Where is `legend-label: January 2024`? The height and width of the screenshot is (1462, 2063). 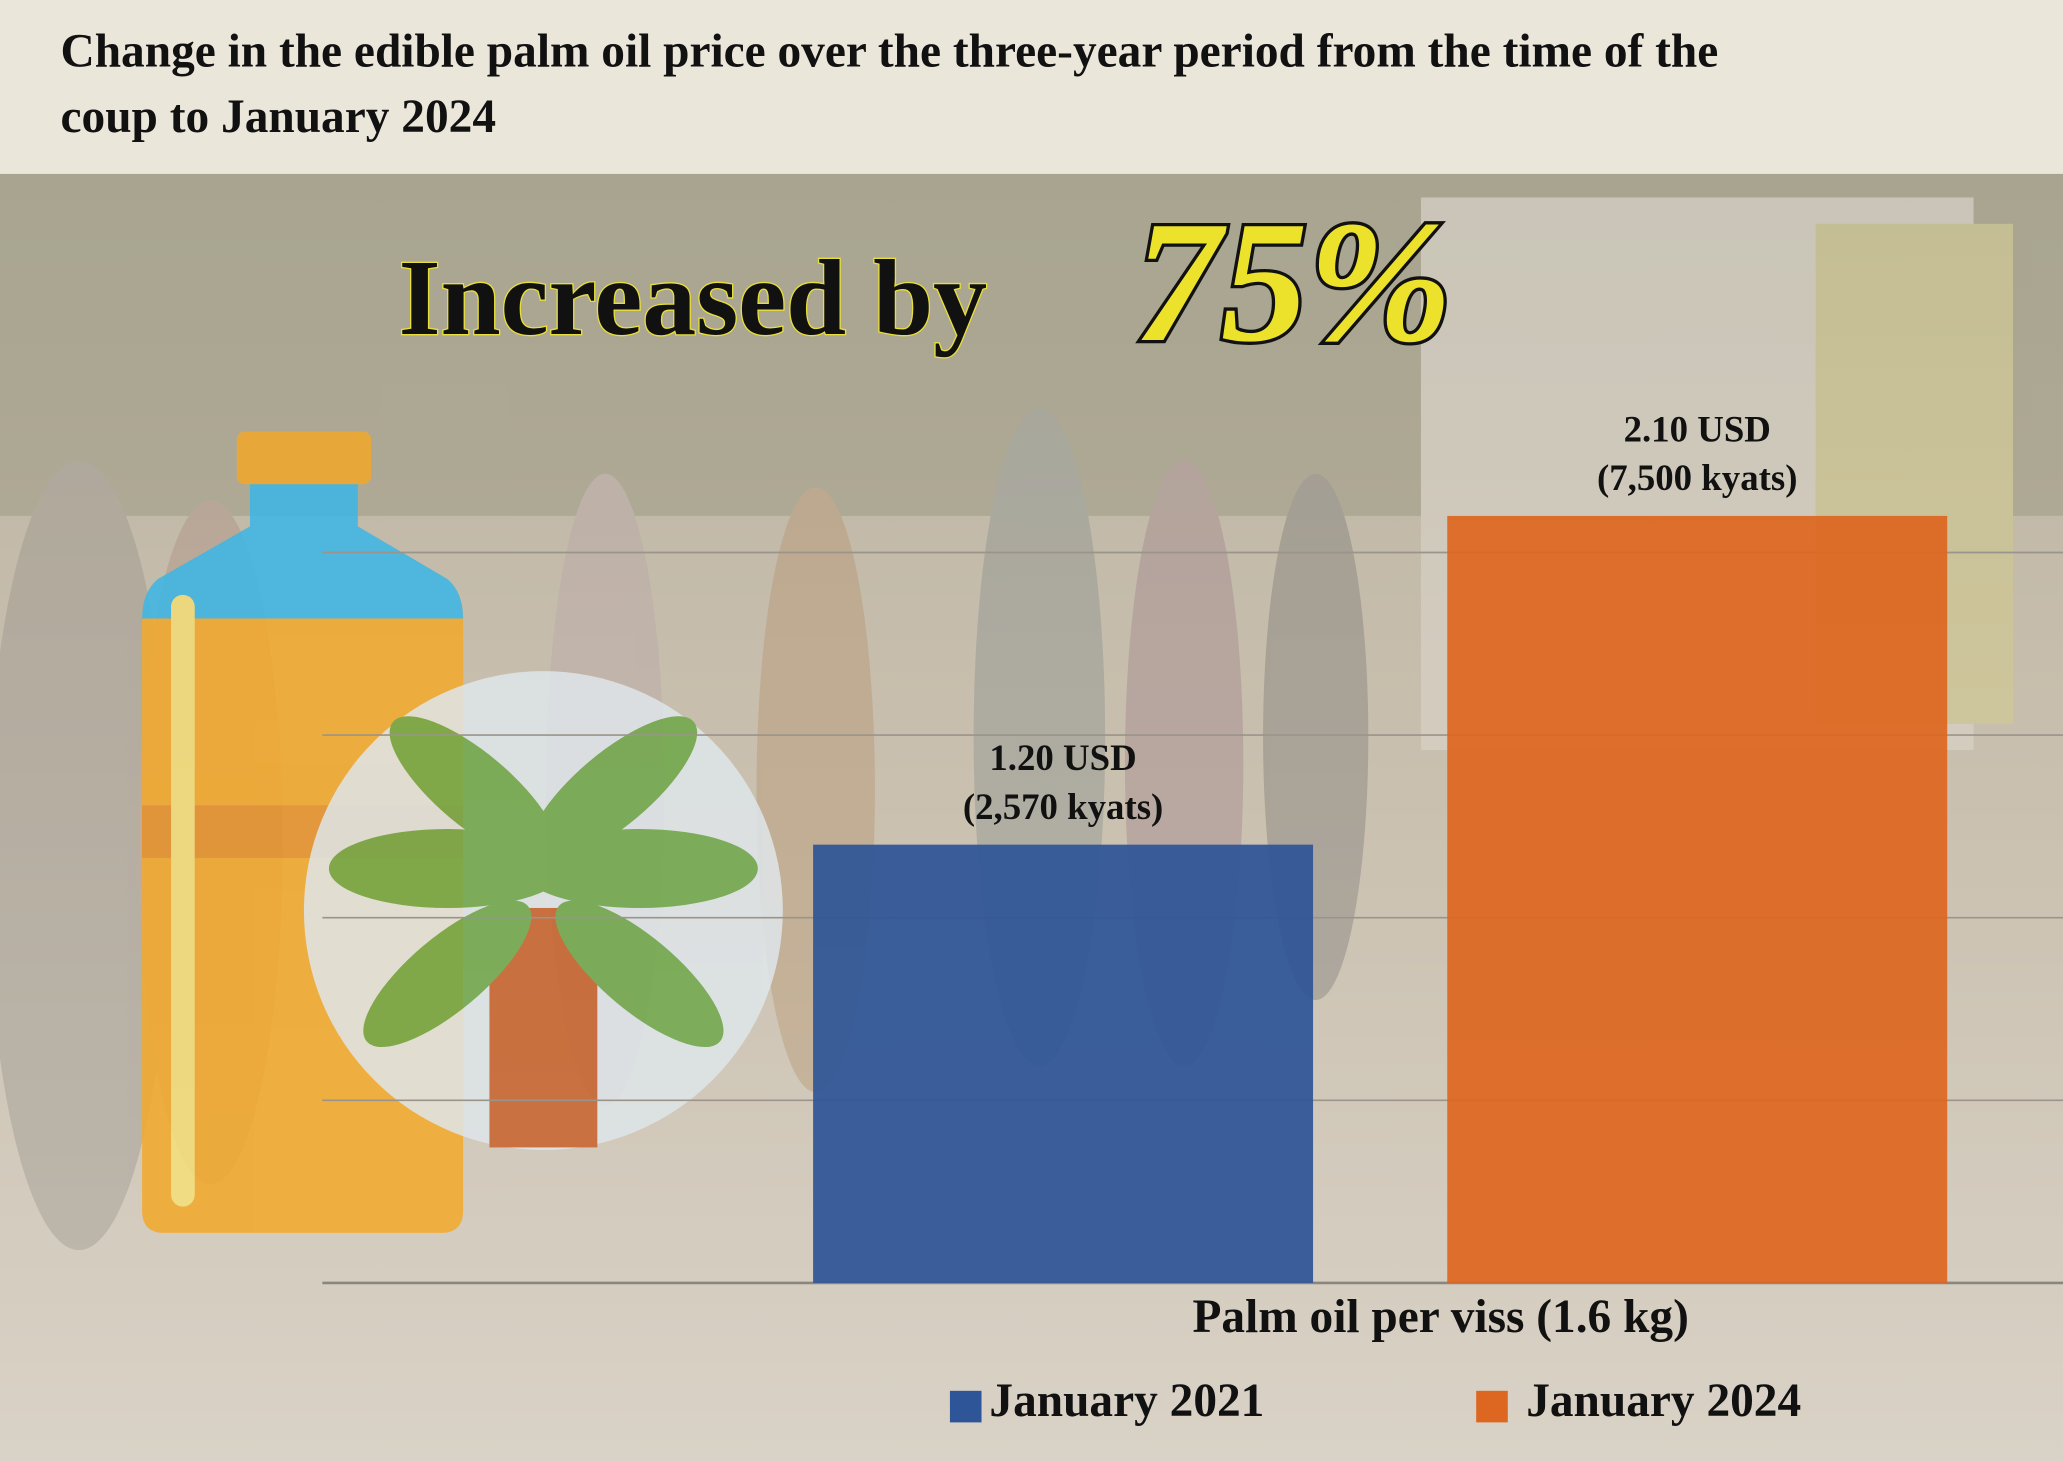
legend-label: January 2024 is located at coordinates (1663, 1401).